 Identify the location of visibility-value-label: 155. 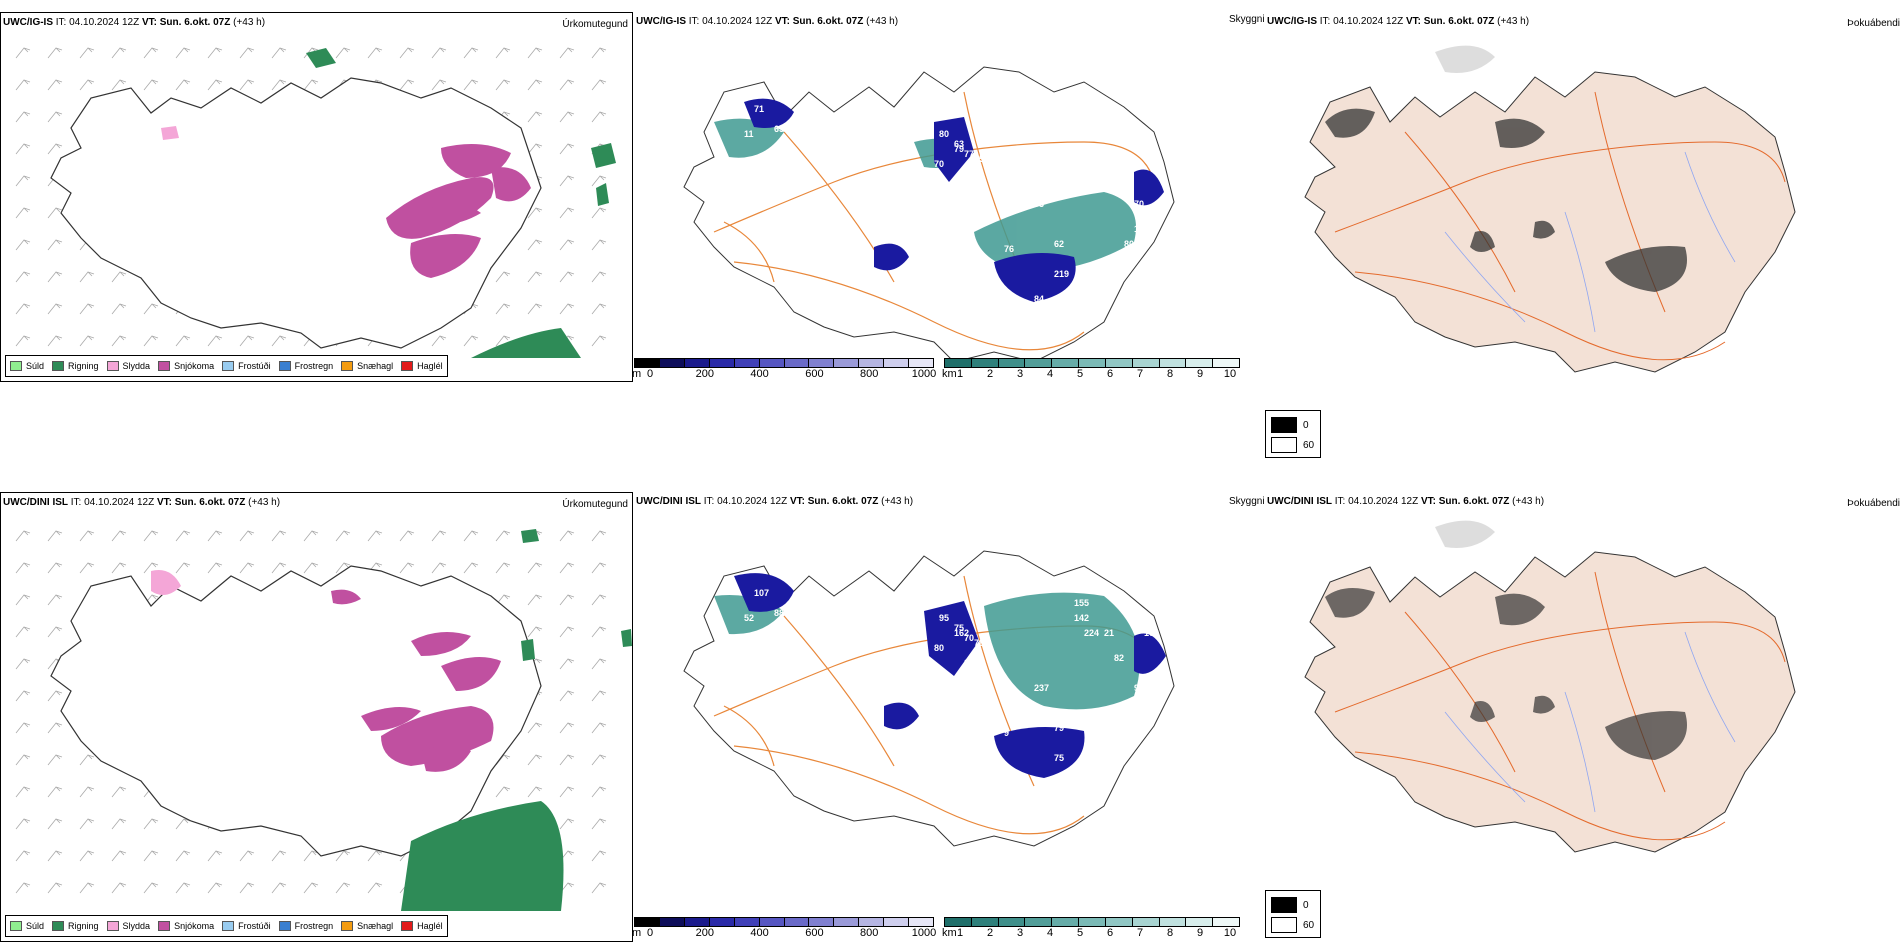
(1081, 603).